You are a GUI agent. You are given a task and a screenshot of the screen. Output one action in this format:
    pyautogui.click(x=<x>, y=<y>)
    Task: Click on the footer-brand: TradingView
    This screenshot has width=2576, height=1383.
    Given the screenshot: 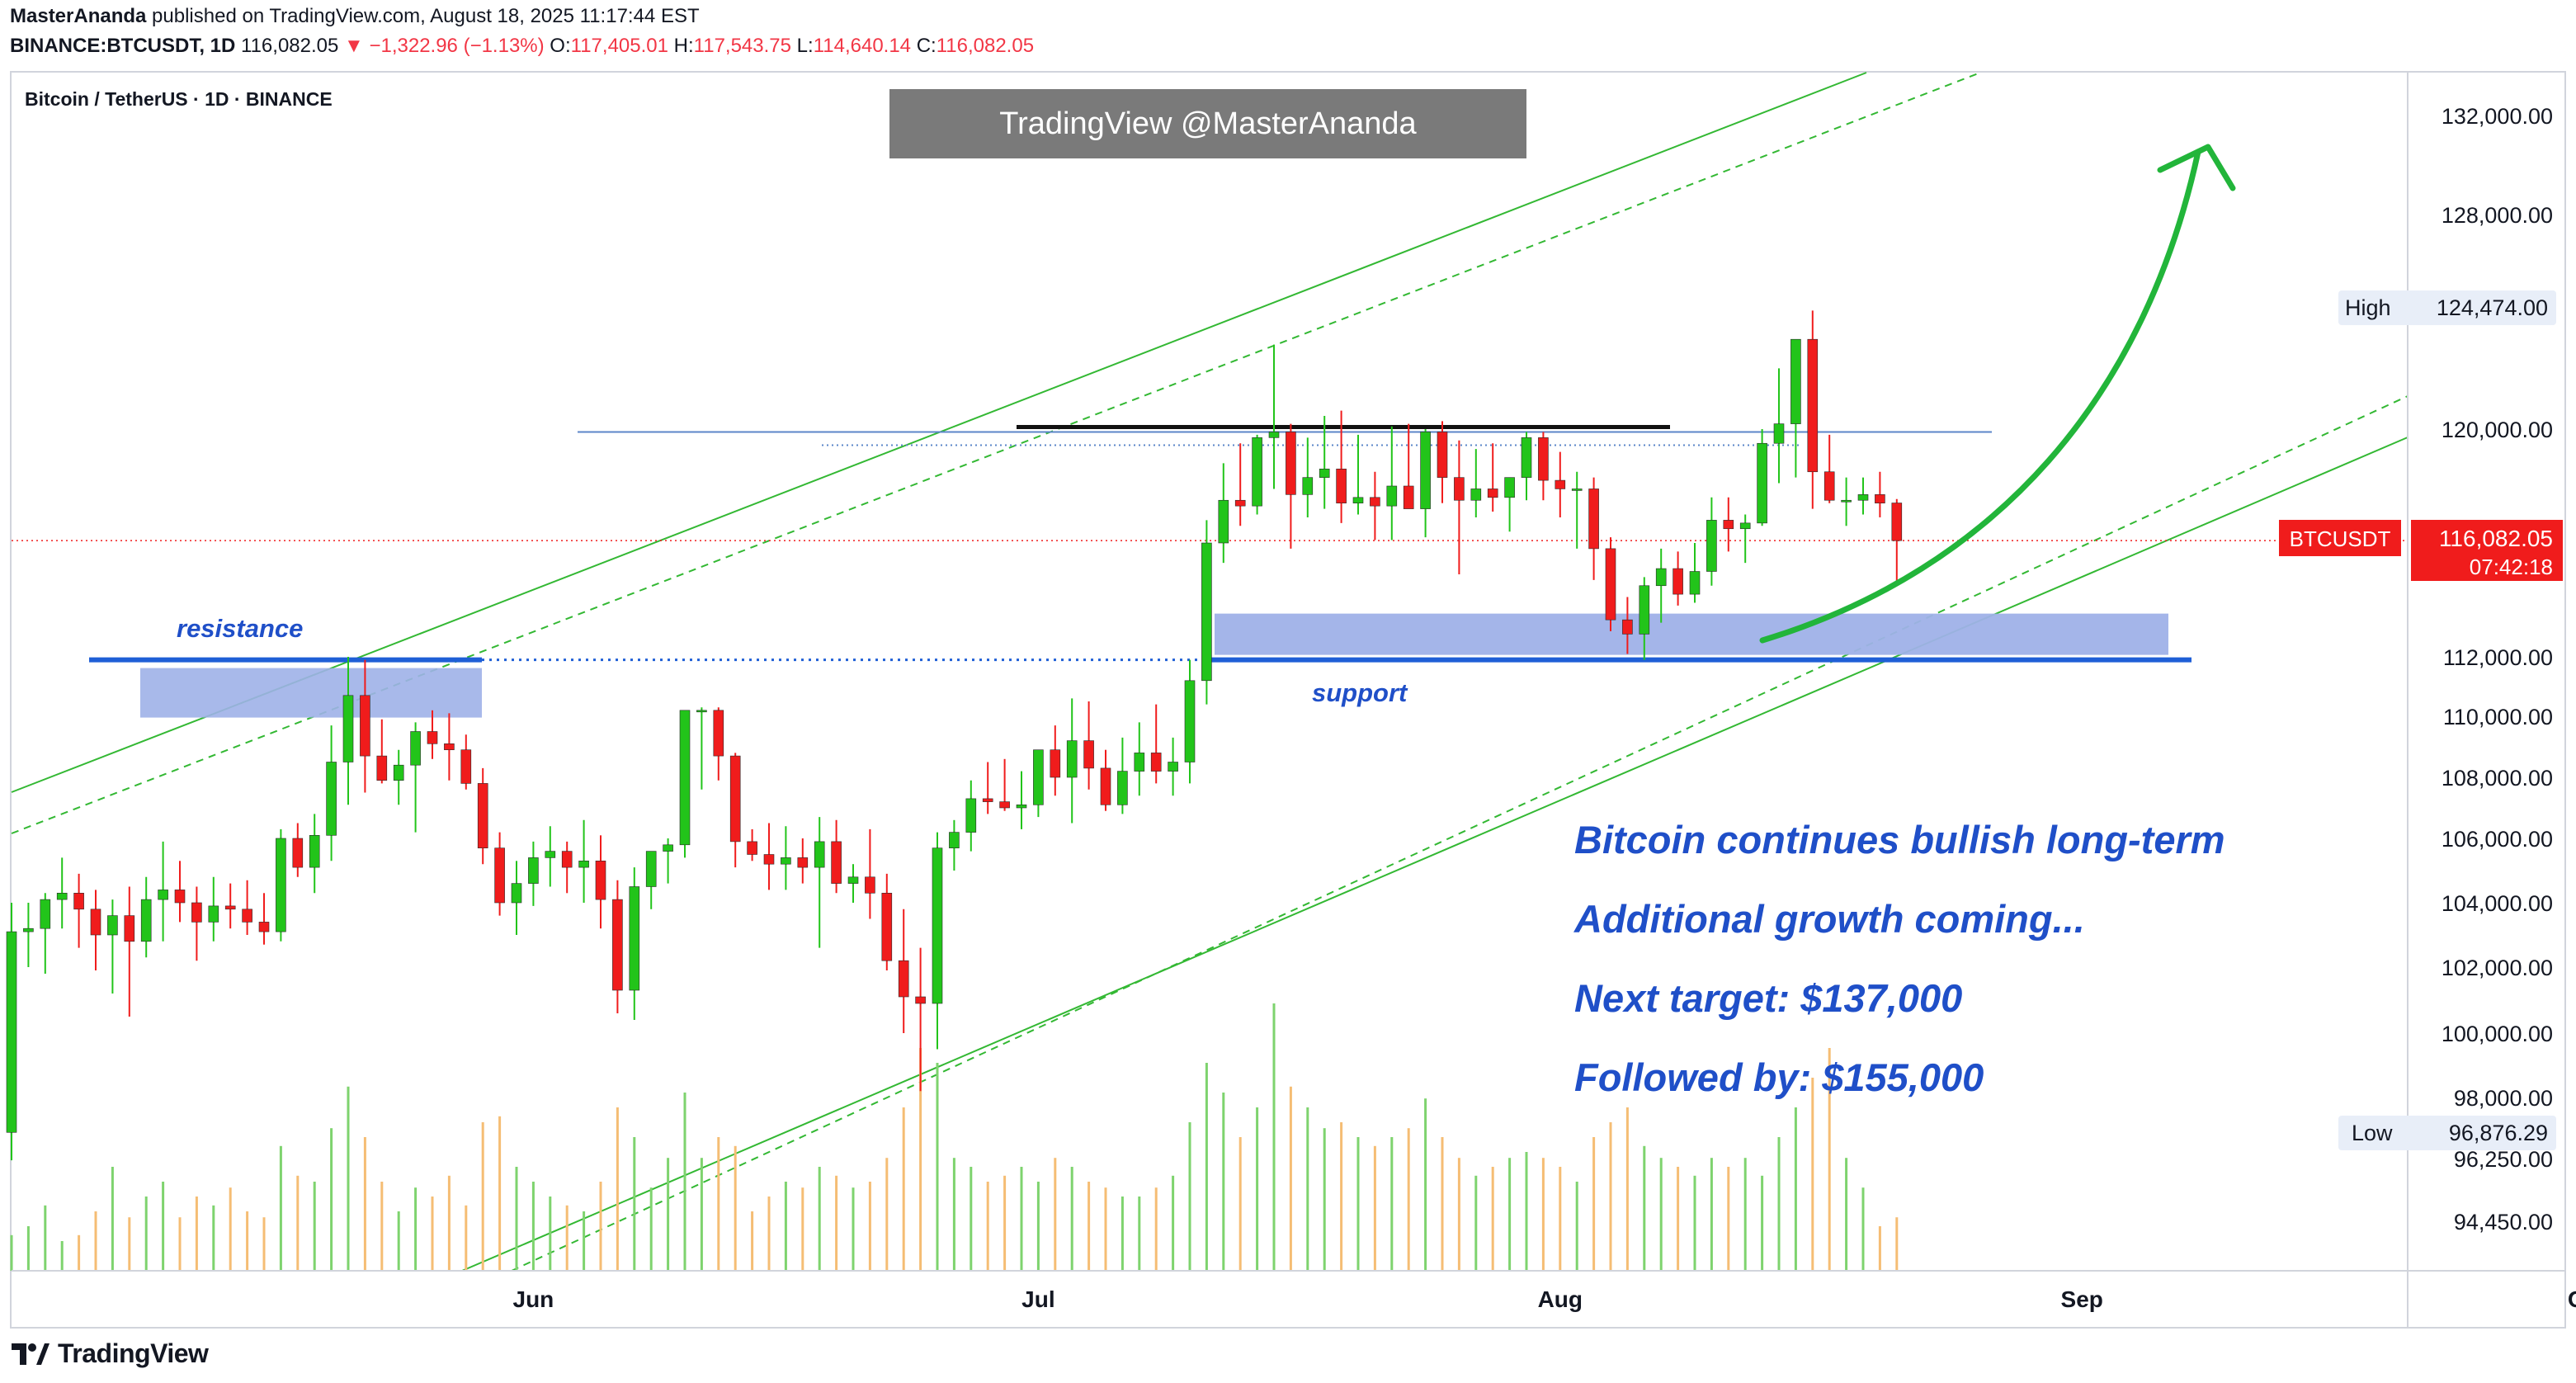 What is the action you would take?
    pyautogui.click(x=133, y=1353)
    